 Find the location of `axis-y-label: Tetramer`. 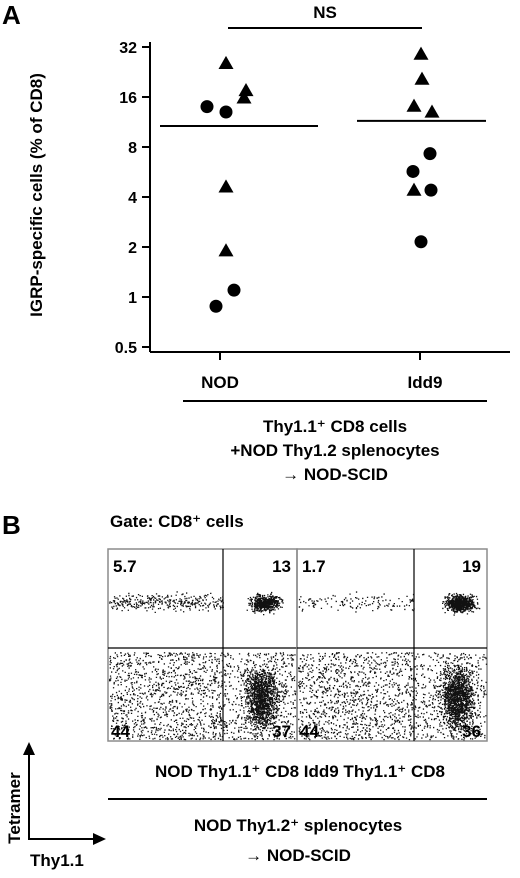

axis-y-label: Tetramer is located at coordinates (14, 808).